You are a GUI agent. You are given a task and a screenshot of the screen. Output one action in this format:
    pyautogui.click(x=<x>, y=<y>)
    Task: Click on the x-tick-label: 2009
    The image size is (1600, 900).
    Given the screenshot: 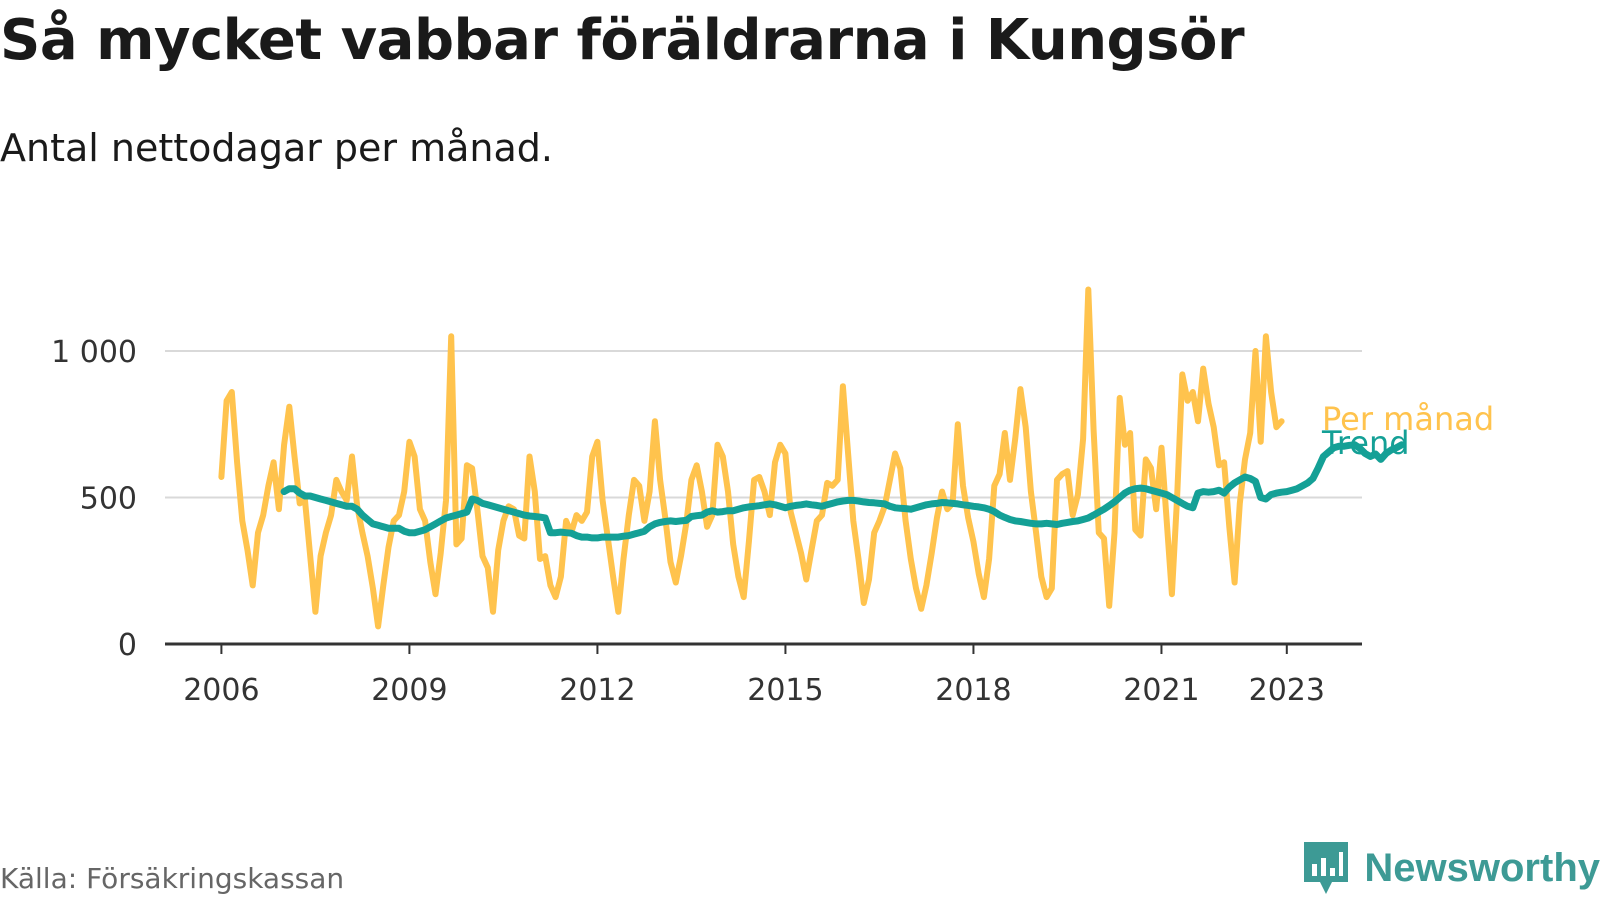 What is the action you would take?
    pyautogui.click(x=409, y=690)
    